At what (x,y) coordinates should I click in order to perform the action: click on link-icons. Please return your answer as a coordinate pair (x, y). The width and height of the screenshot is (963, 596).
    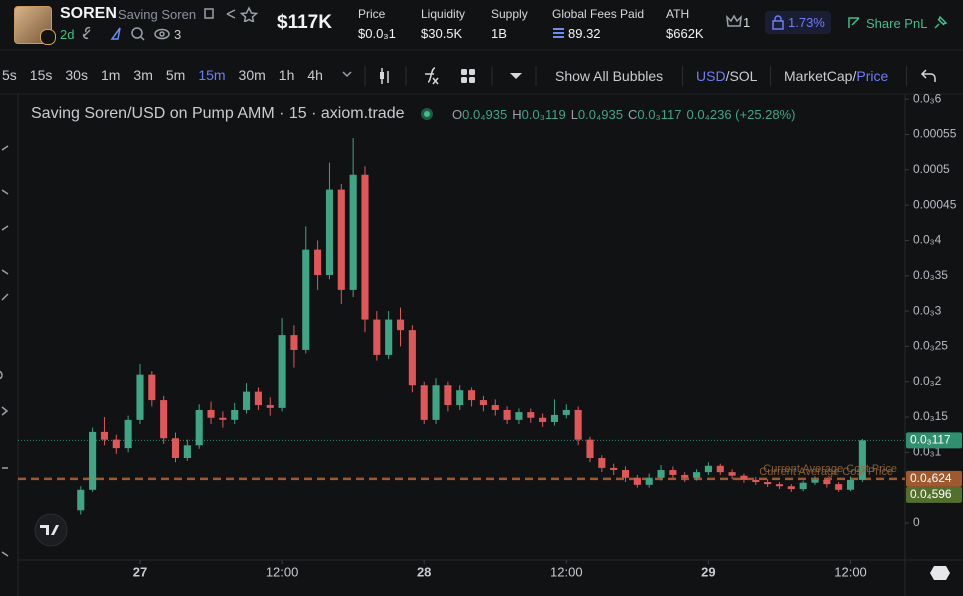
    Looking at the image, I should click on (126, 33).